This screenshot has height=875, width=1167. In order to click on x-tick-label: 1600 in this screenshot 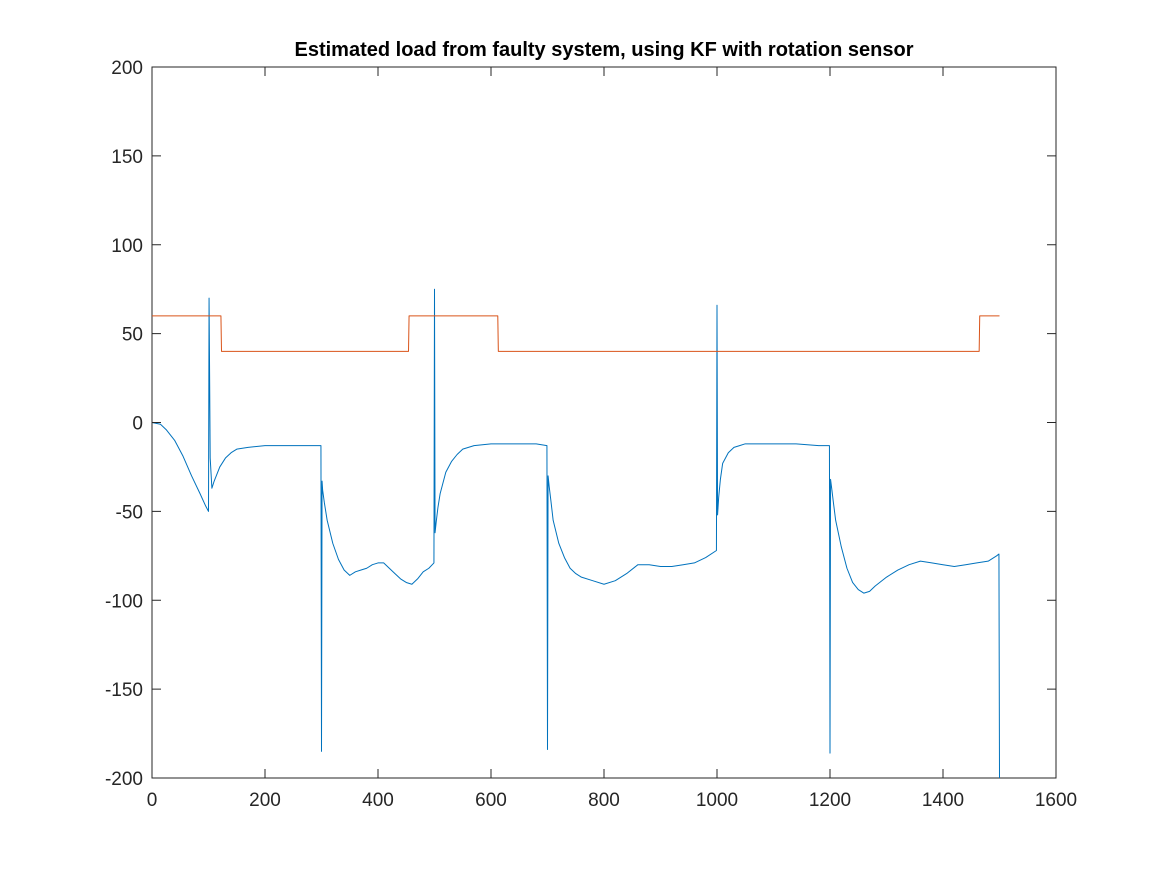, I will do `click(1056, 800)`.